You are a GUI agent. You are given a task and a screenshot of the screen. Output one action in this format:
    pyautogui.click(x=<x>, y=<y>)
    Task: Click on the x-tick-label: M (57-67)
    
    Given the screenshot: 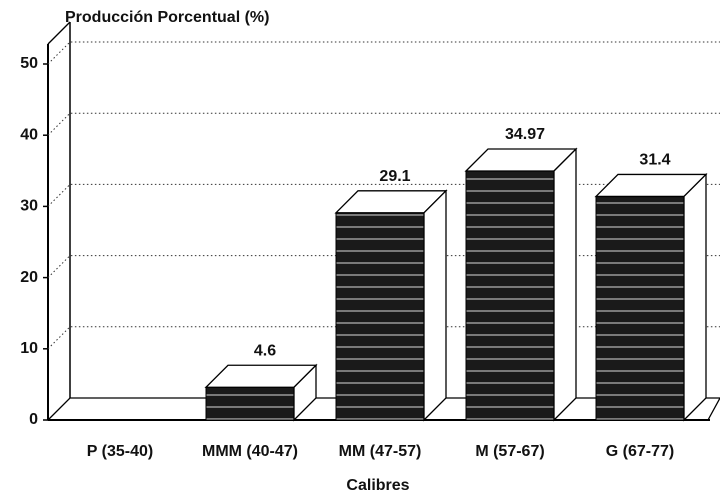 What is the action you would take?
    pyautogui.click(x=509, y=451)
    